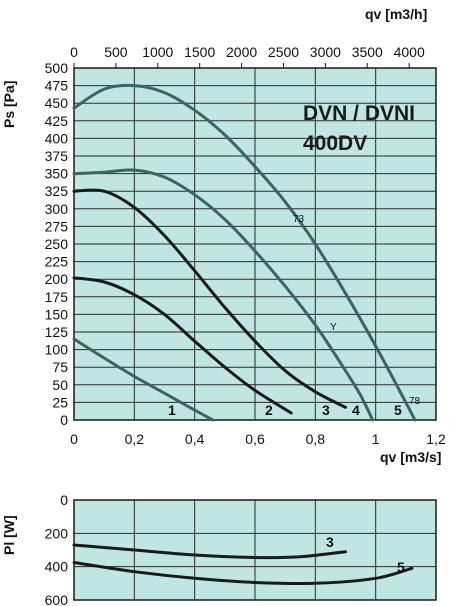  What do you see at coordinates (57, 191) in the screenshot?
I see `upper-y-tick-label: 325` at bounding box center [57, 191].